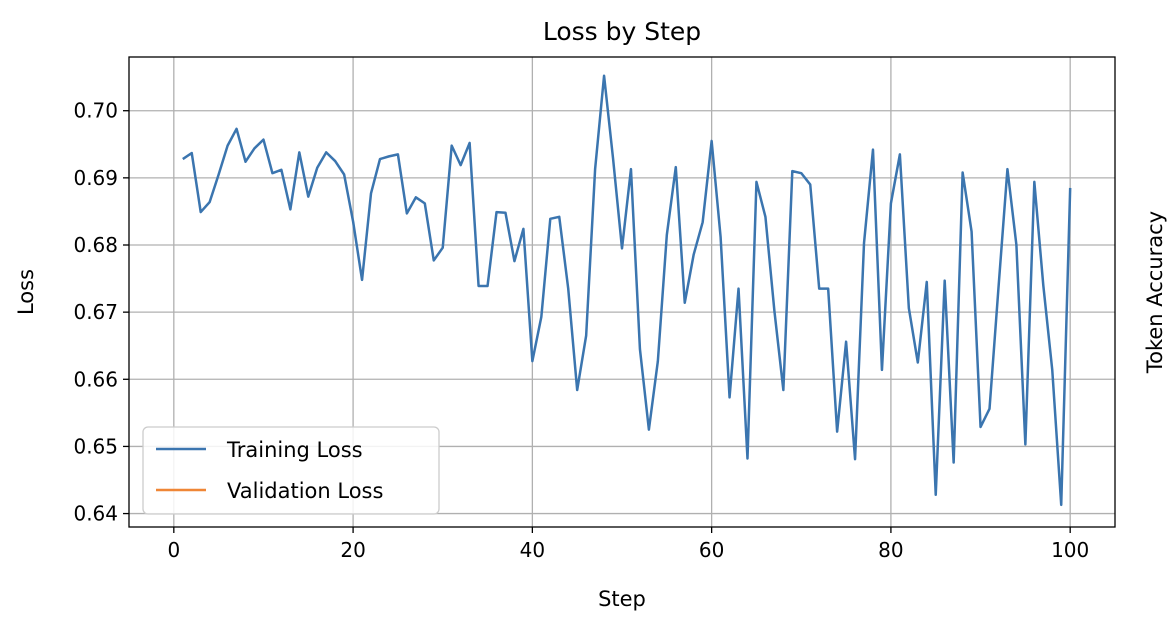 This screenshot has height=622, width=1174. Describe the element at coordinates (95, 111) in the screenshot. I see `y-tick-label: 0.70` at that location.